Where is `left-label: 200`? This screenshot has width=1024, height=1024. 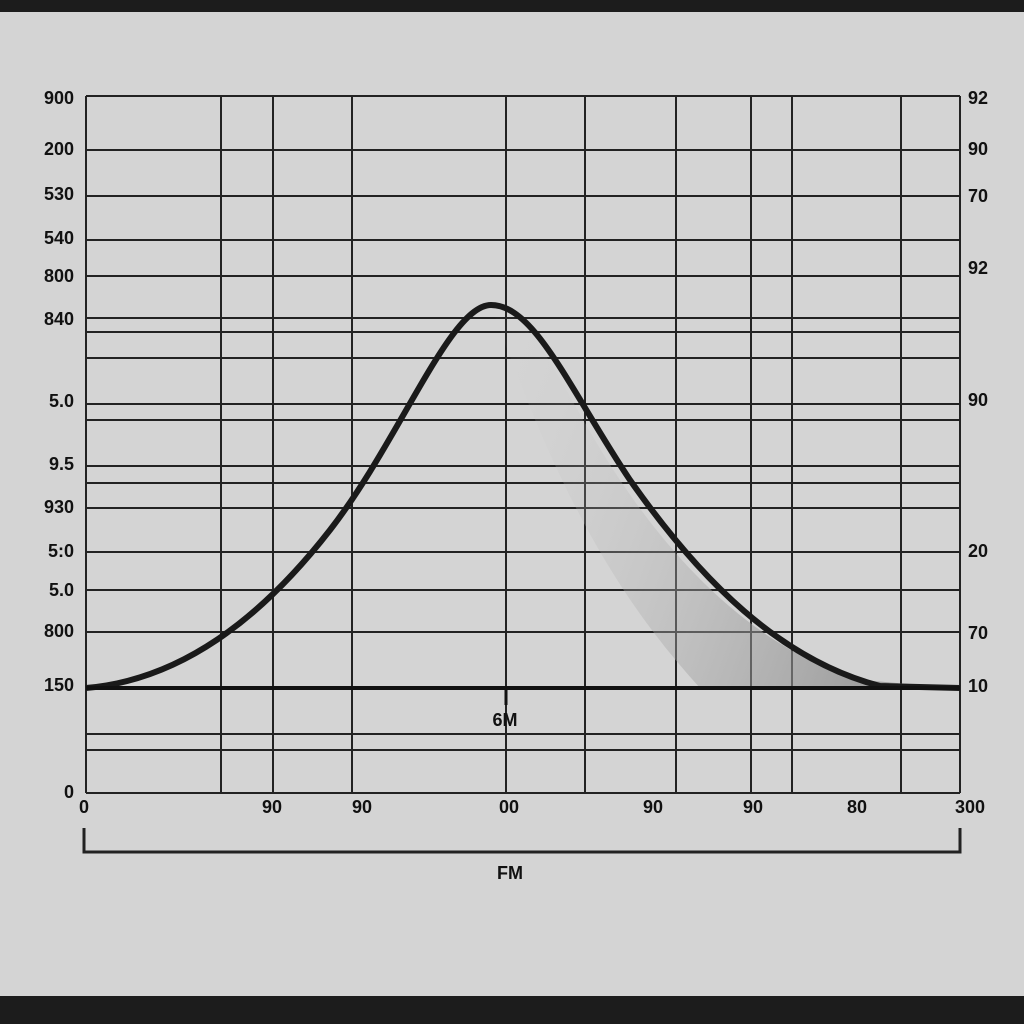
left-label: 200 is located at coordinates (59, 149).